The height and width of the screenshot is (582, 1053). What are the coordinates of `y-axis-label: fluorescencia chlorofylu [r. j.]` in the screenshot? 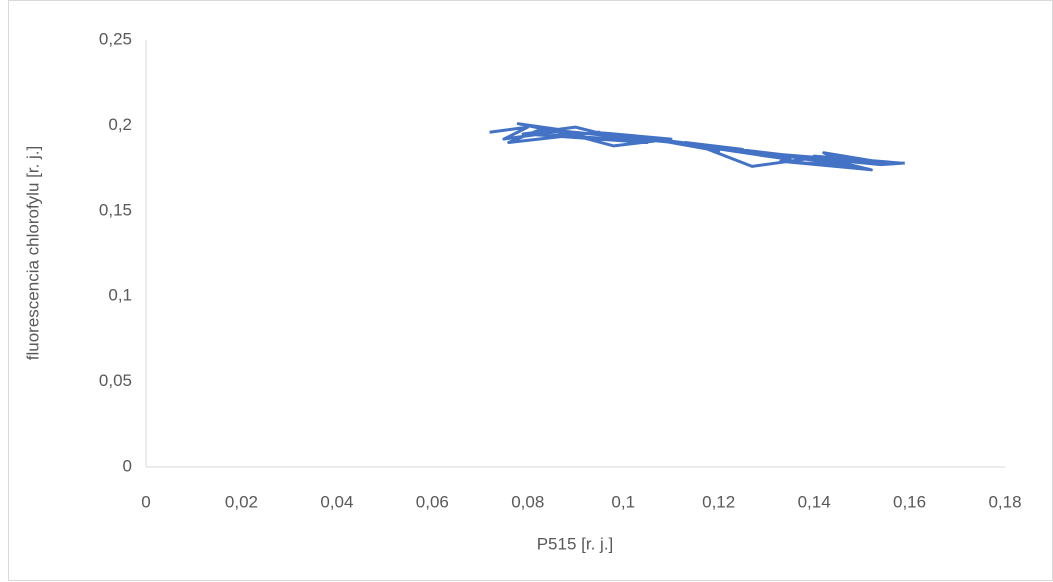 It's located at (32, 253).